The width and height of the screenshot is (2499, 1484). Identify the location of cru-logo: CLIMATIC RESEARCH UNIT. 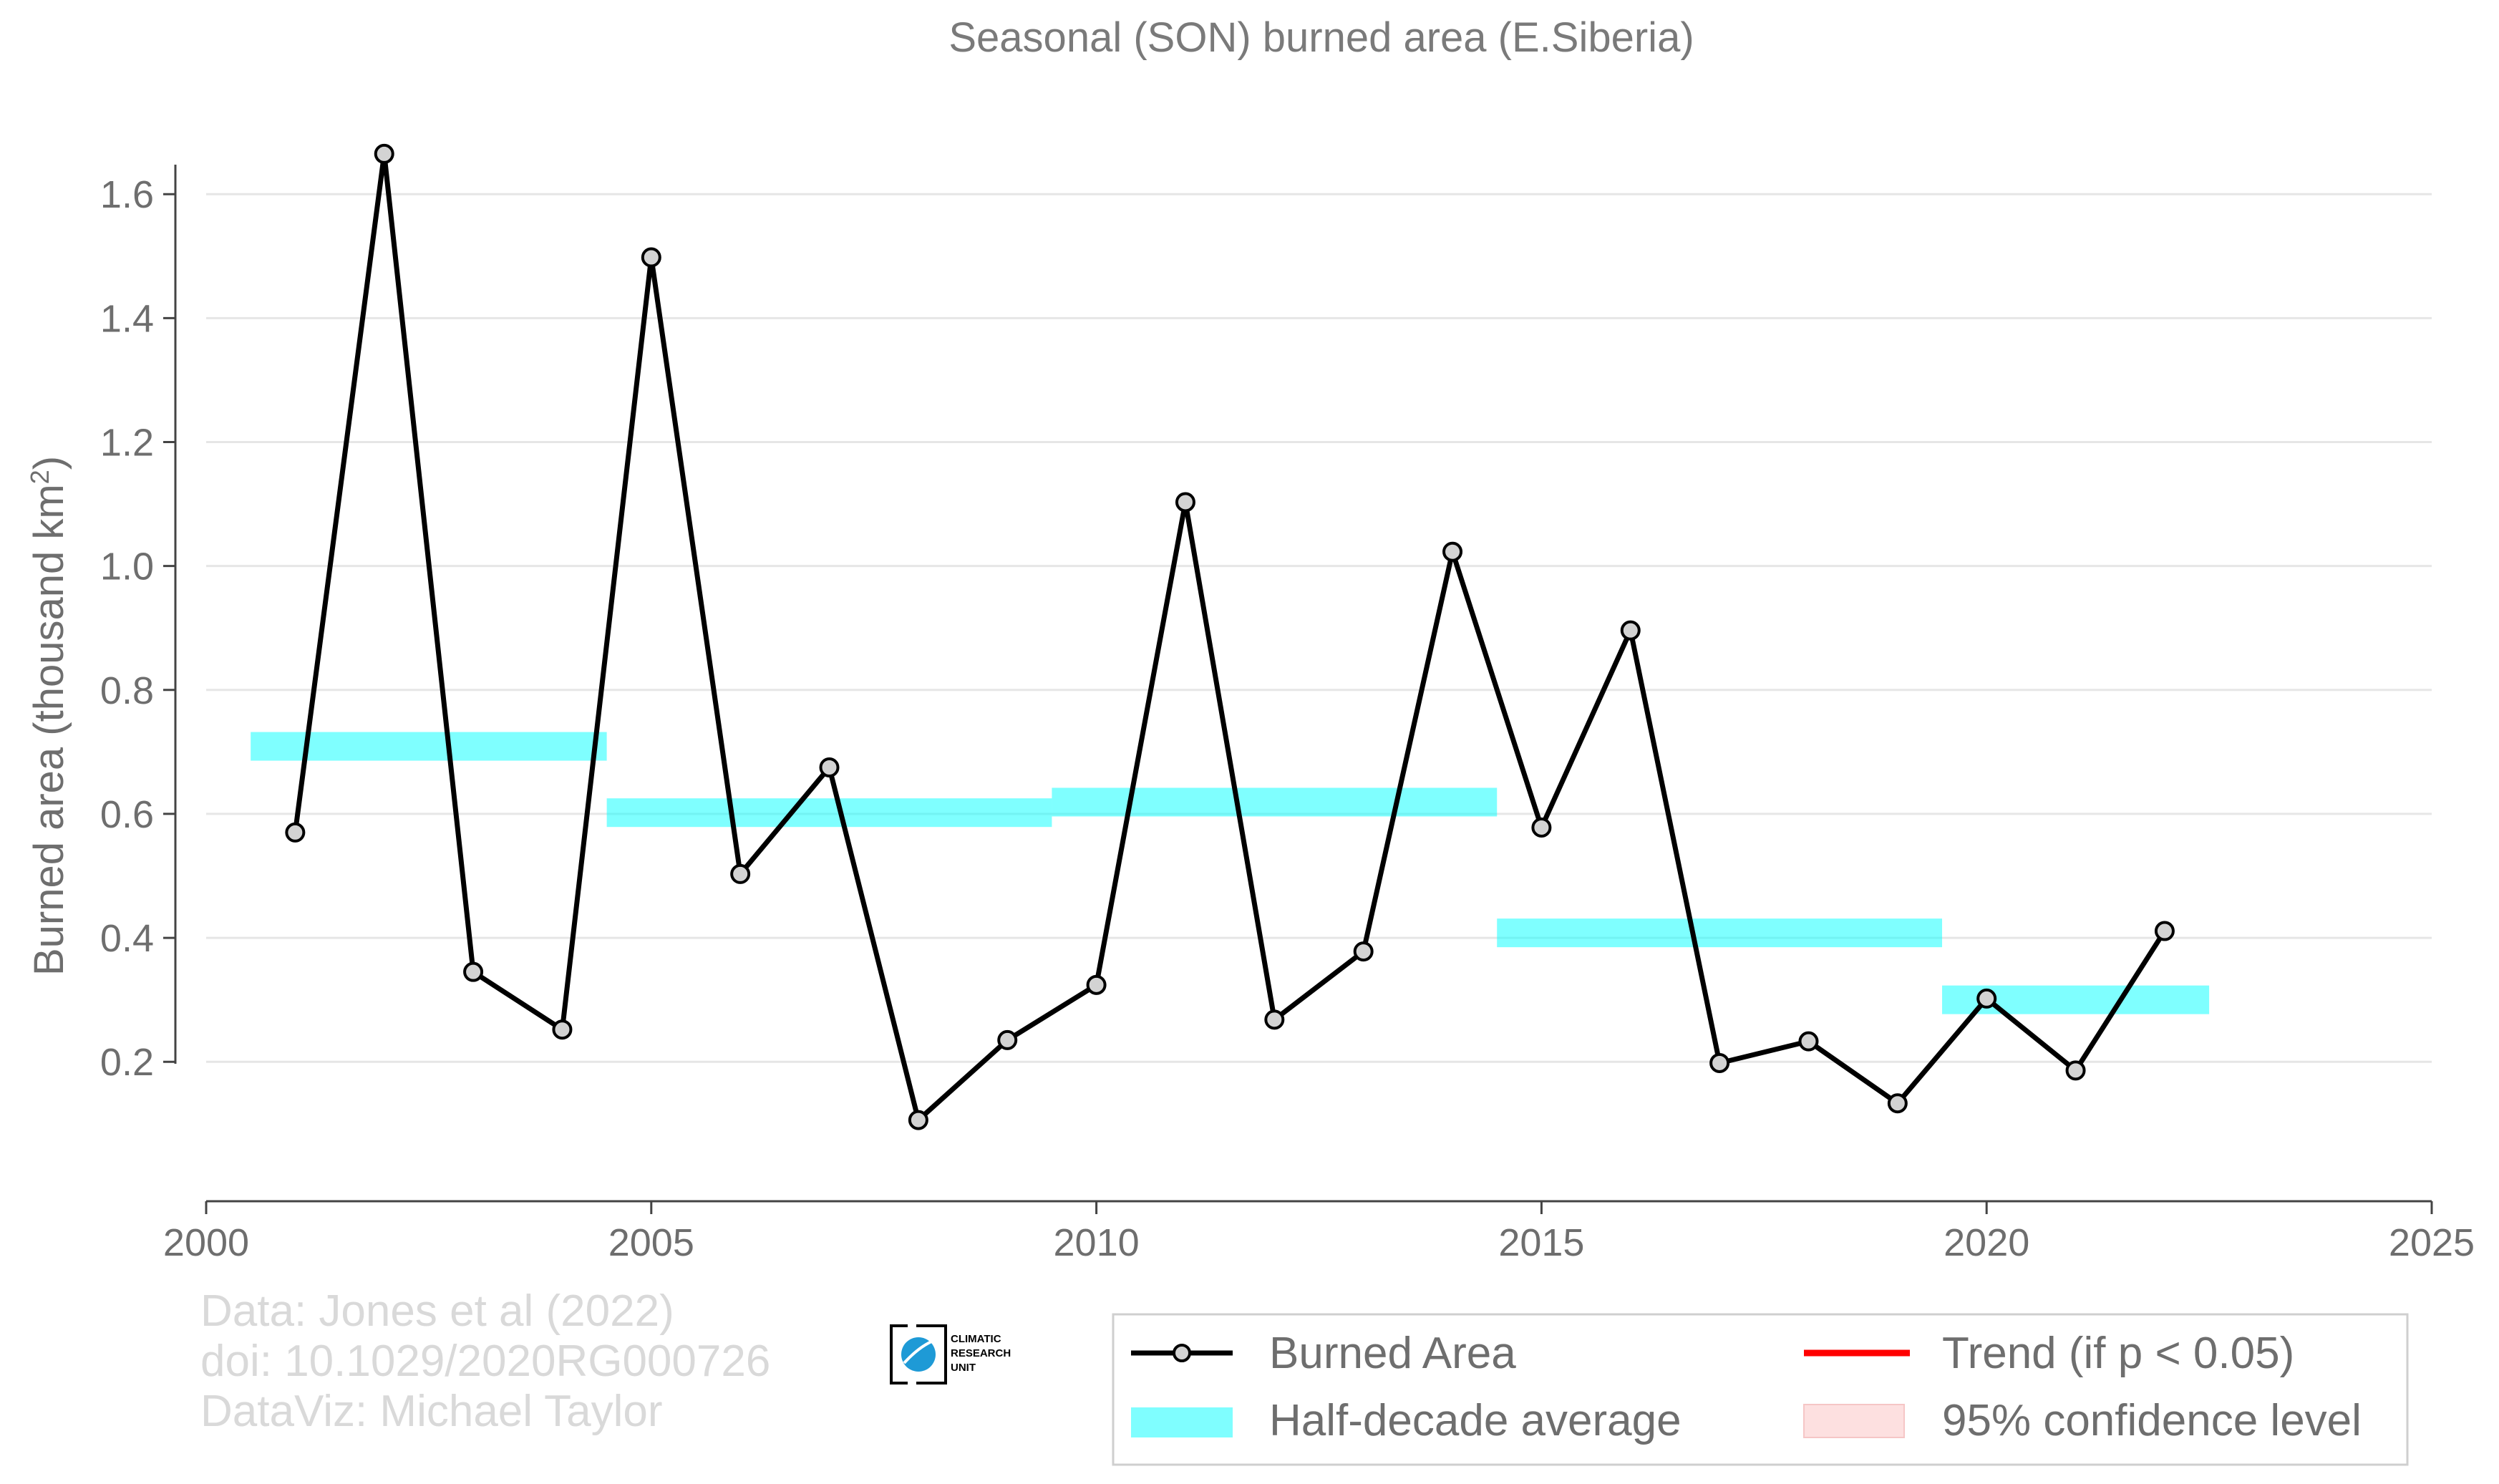
(950, 1354).